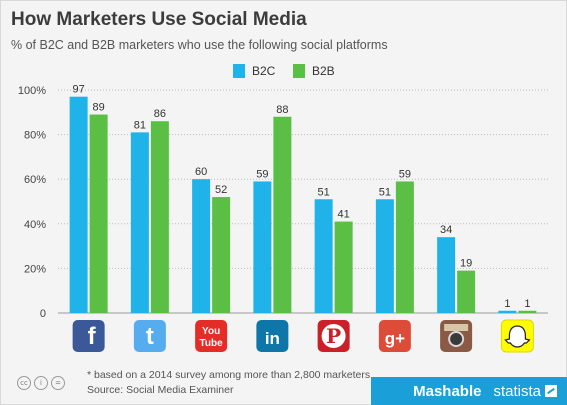  I want to click on youtube-glyph-top: You, so click(211, 331).